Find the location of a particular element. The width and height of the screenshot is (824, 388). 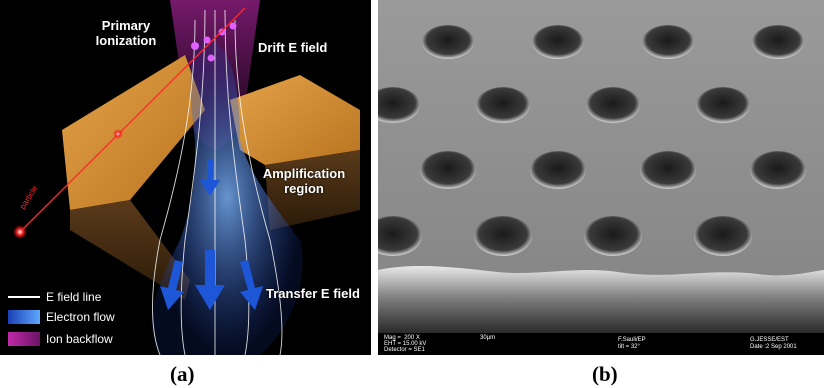

foil-left-side is located at coordinates (130, 250).